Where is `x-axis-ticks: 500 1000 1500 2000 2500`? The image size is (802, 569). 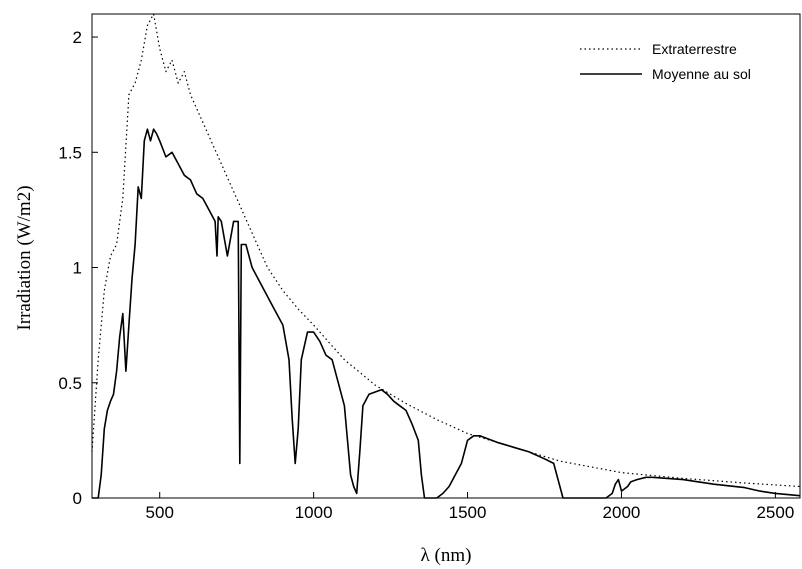
x-axis-ticks: 500 1000 1500 2000 2500 is located at coordinates (470, 507).